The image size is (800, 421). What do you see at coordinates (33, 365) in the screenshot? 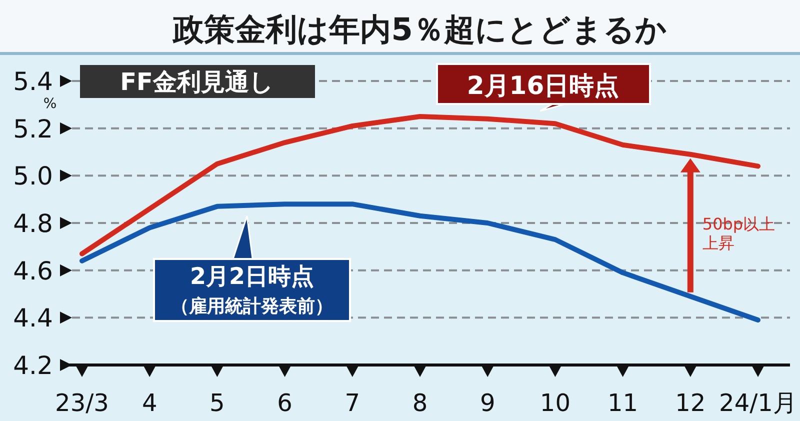
I see `y-tick-label: 4.2` at bounding box center [33, 365].